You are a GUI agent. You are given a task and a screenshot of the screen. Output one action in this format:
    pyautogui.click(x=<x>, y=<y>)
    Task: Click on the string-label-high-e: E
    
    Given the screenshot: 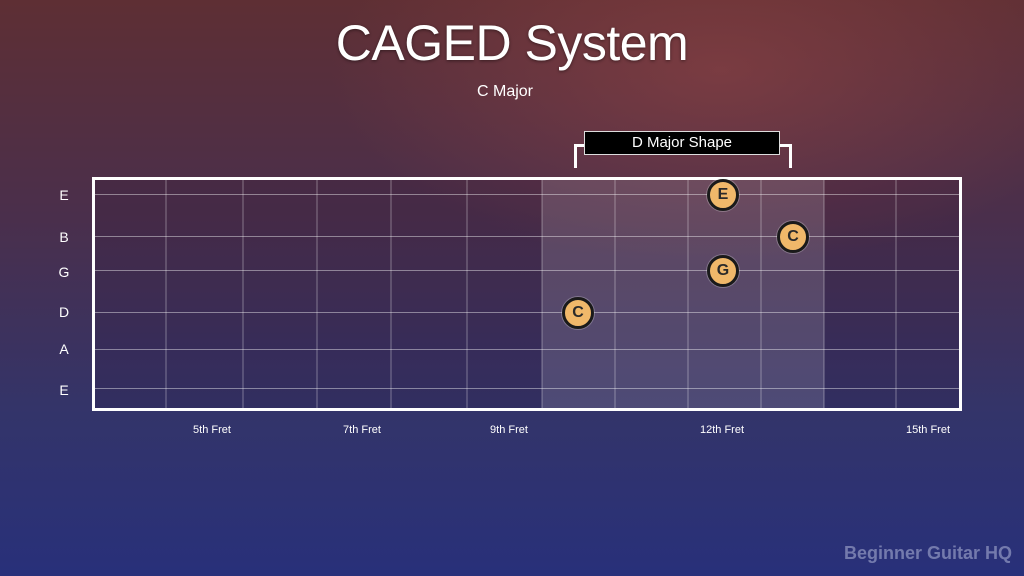 What is the action you would take?
    pyautogui.click(x=64, y=195)
    